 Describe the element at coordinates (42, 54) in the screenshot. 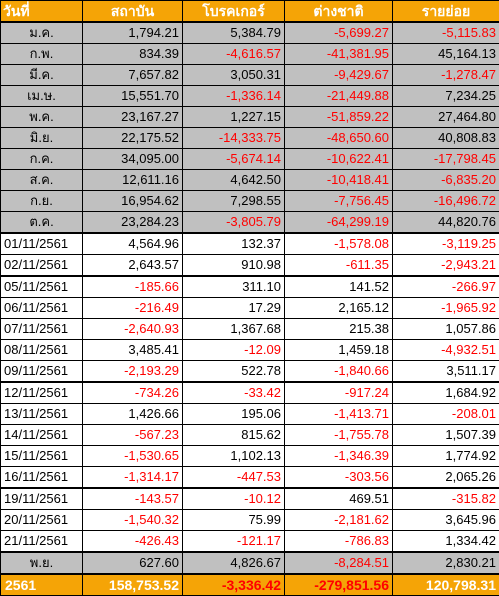

I see `row-label: ก.พ.` at that location.